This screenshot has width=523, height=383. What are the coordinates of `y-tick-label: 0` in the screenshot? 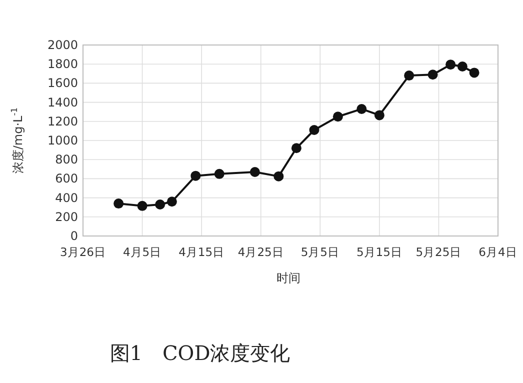 It's located at (74, 236).